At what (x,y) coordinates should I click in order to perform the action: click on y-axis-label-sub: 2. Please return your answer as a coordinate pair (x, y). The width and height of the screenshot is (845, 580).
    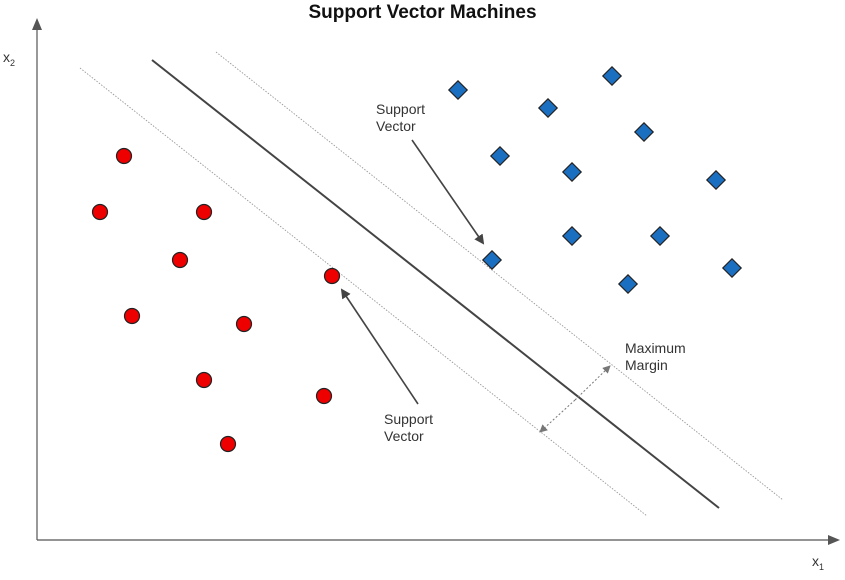
    Looking at the image, I should click on (12, 63).